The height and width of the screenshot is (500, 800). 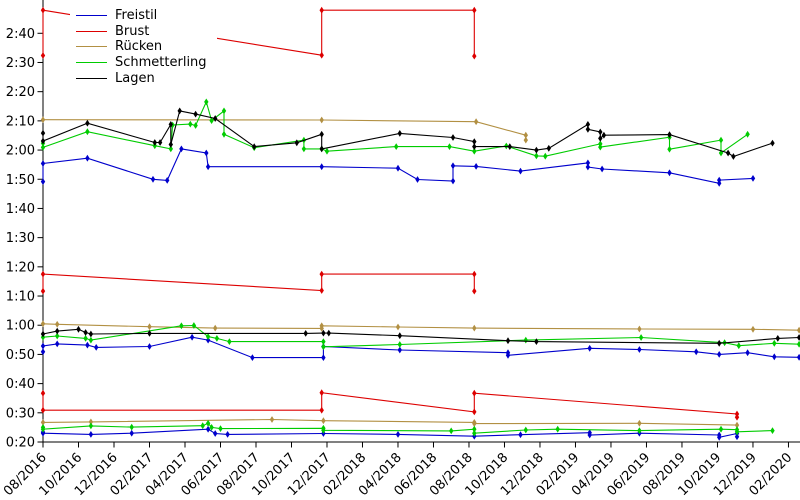 What do you see at coordinates (20, 34) in the screenshot?
I see `y-tick-label: 2:40` at bounding box center [20, 34].